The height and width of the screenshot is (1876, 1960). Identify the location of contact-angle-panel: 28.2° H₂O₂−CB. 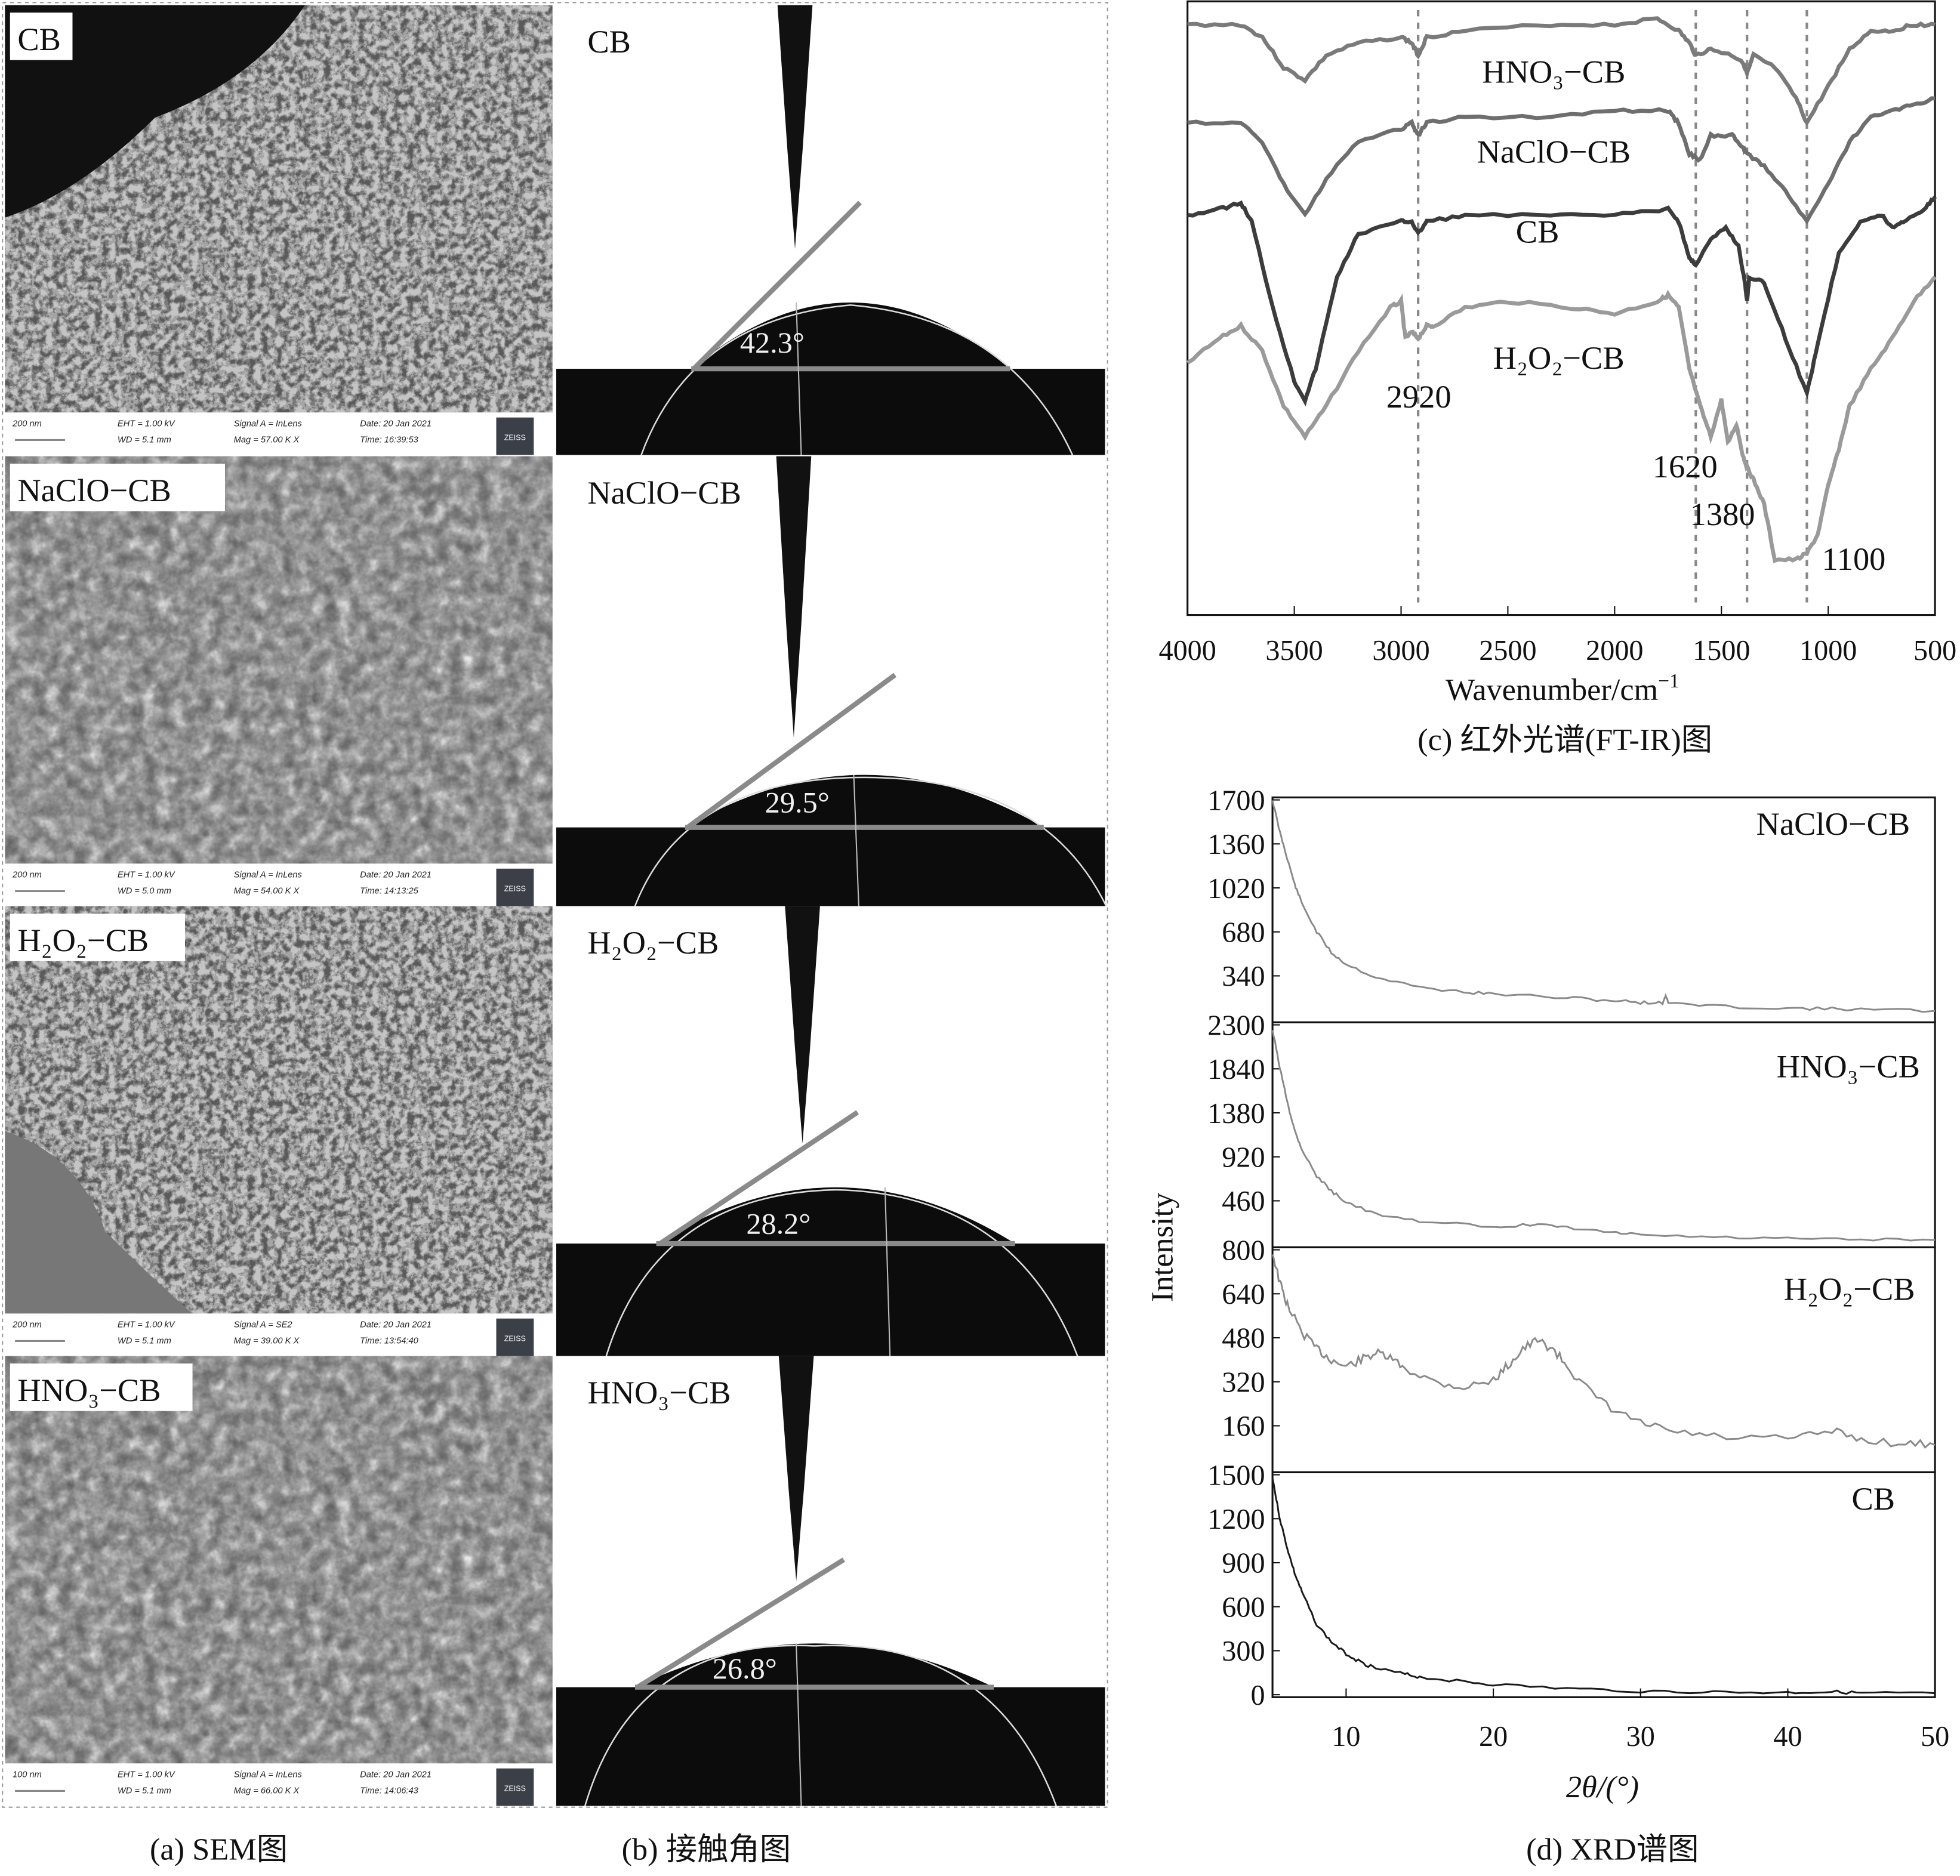
(830, 1131).